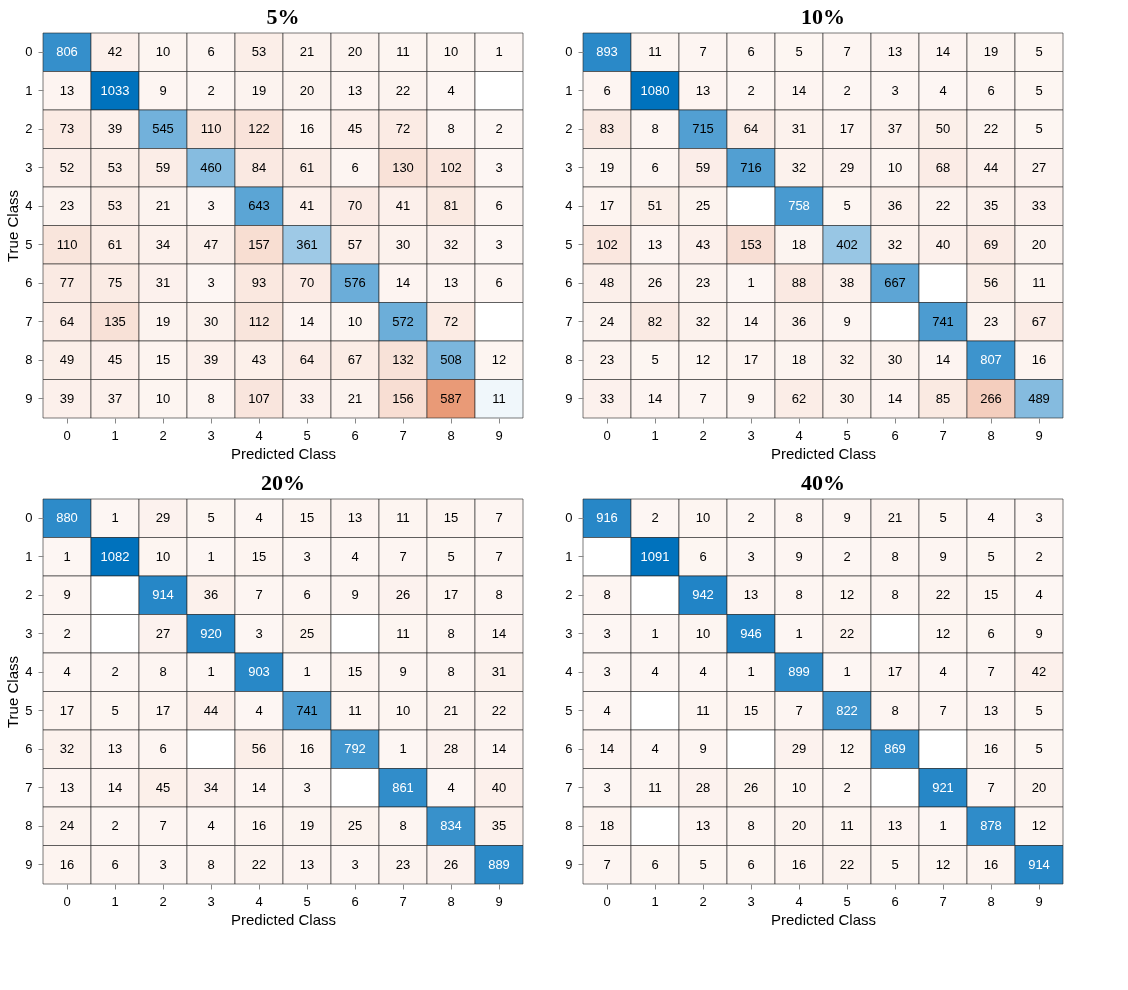 This screenshot has height=990, width=1128. I want to click on data-label: 16, so click(799, 864).